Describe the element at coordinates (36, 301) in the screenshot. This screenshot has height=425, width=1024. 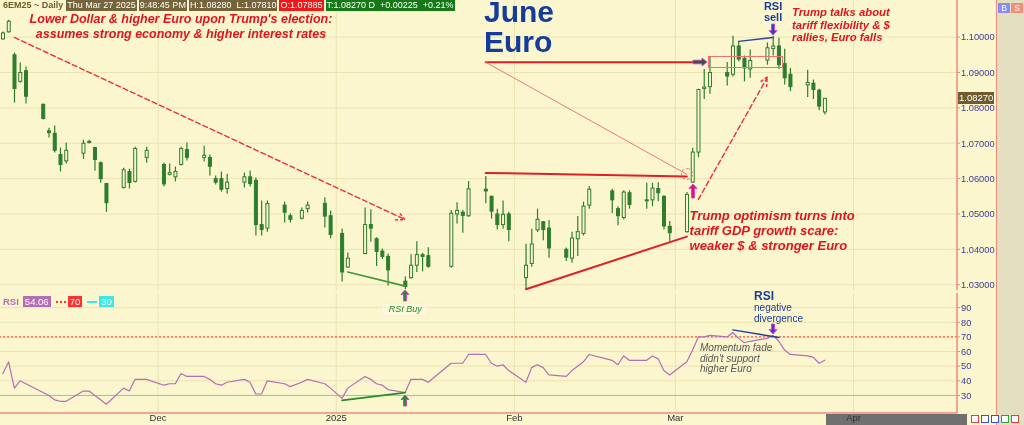
I see `annotation: 54.06` at that location.